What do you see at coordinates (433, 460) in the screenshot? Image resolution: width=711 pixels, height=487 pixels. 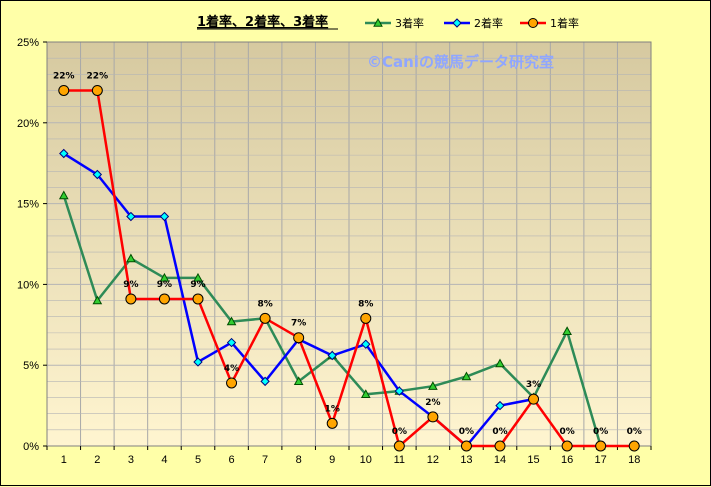 I see `x-tick-label: 12` at bounding box center [433, 460].